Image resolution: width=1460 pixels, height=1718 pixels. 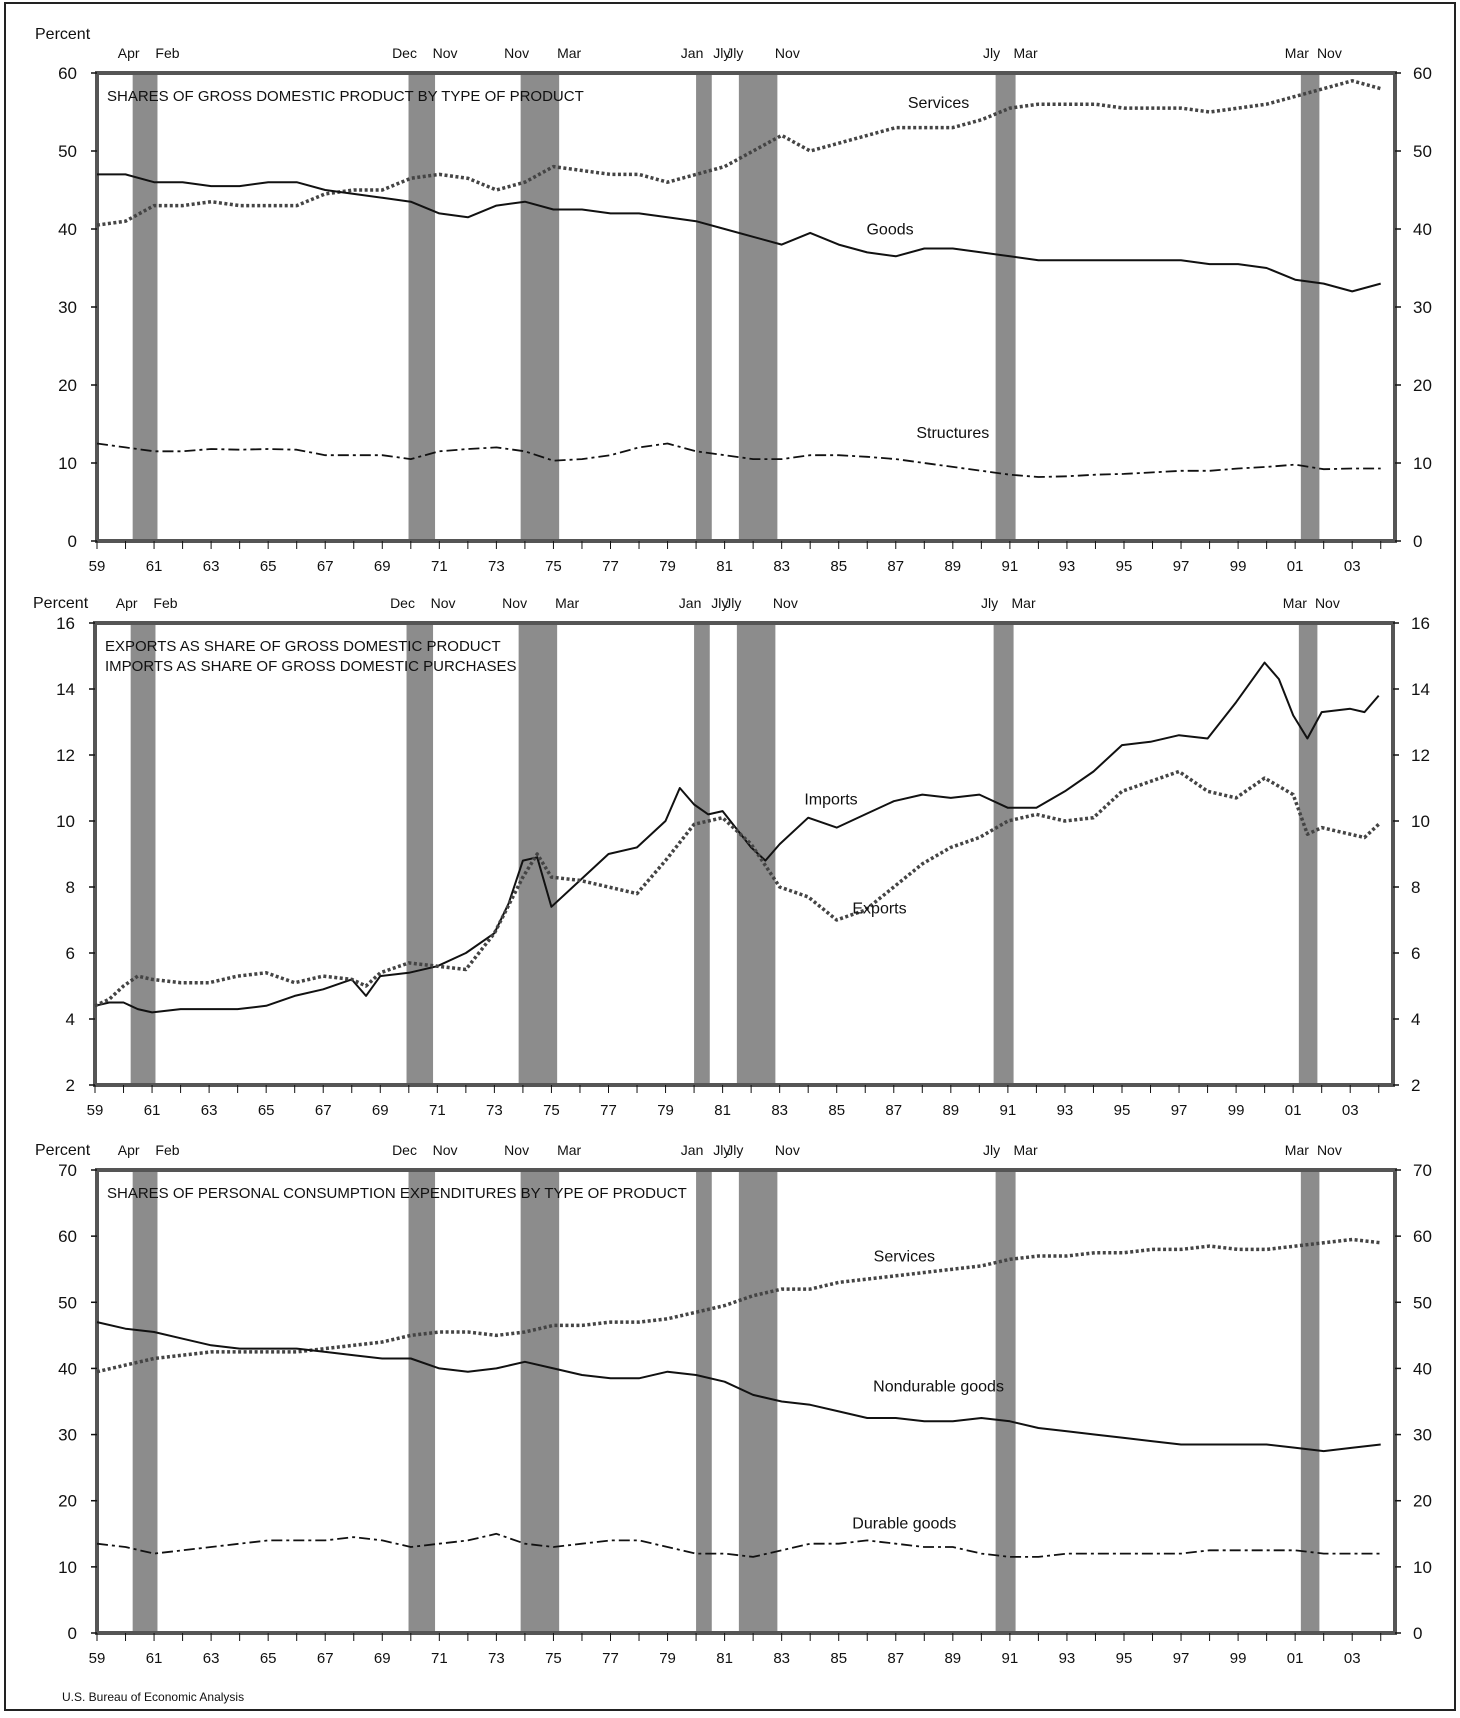 I want to click on recession-start-label: Dec, so click(x=402, y=603).